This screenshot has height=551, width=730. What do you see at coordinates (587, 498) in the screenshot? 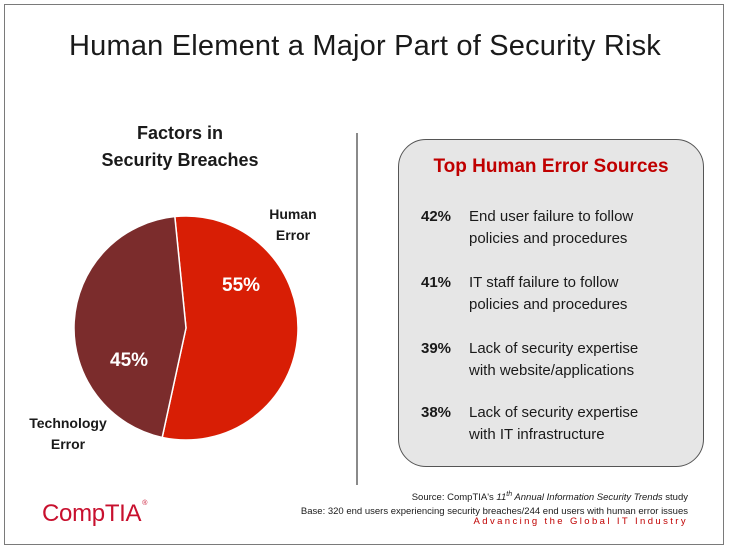
I see `source-study-name: Annual Information Security Trends` at bounding box center [587, 498].